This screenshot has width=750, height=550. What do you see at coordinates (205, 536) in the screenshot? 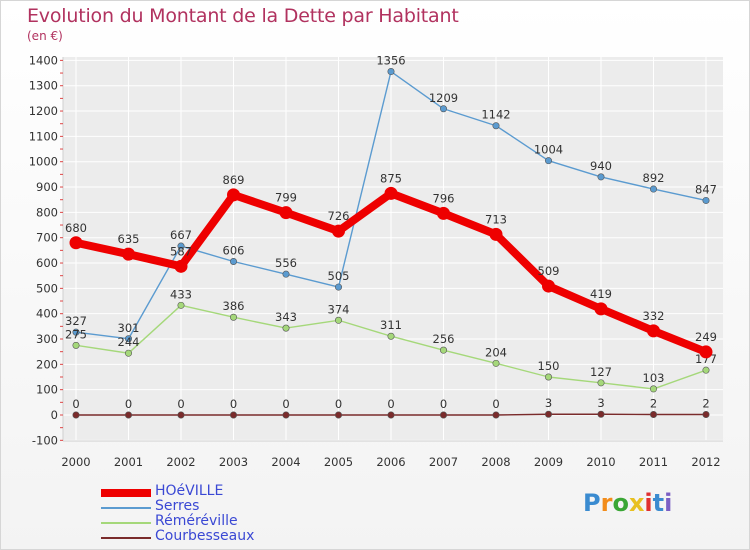
I see `legend-label: Courbesseaux` at bounding box center [205, 536].